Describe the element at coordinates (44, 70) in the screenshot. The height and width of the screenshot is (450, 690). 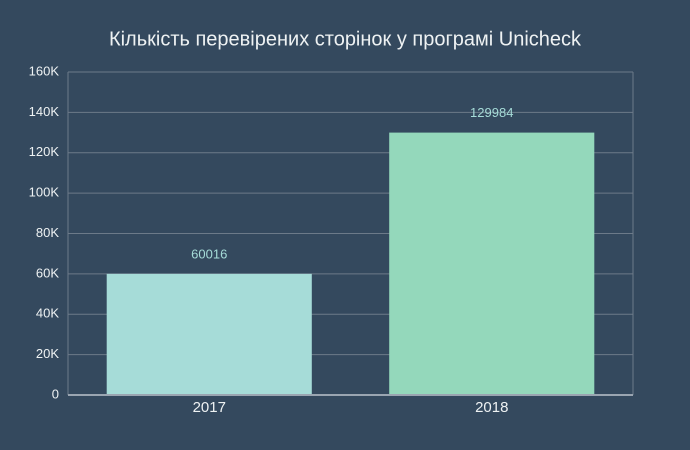
I see `y-tick-label: 160K` at that location.